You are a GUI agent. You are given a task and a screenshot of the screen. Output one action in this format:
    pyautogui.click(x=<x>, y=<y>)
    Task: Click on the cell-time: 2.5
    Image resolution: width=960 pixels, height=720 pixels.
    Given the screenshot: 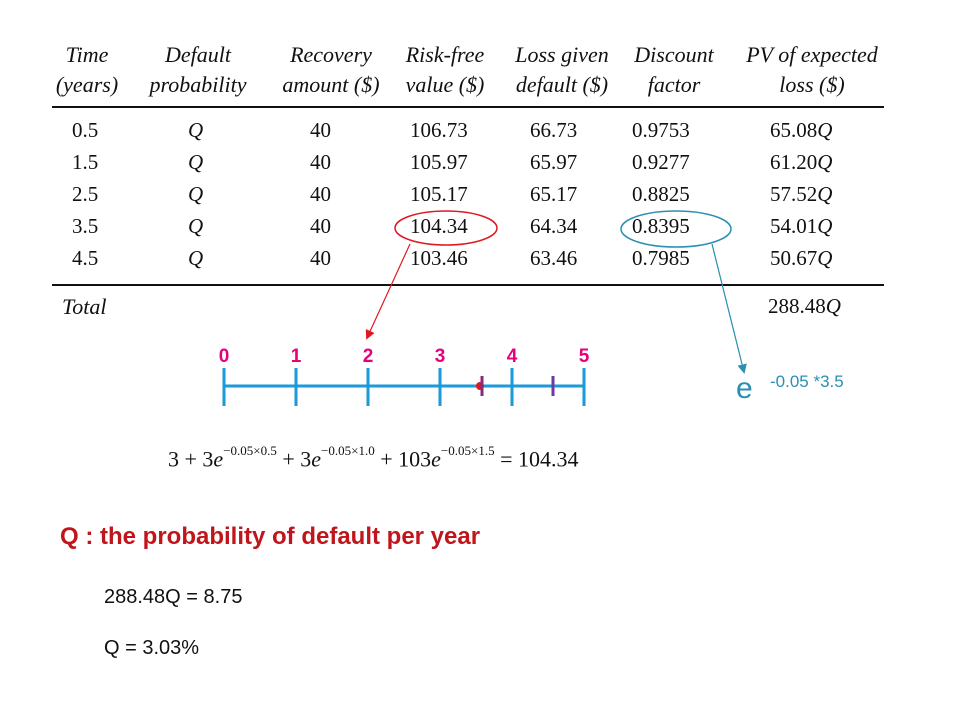 What is the action you would take?
    pyautogui.click(x=85, y=194)
    